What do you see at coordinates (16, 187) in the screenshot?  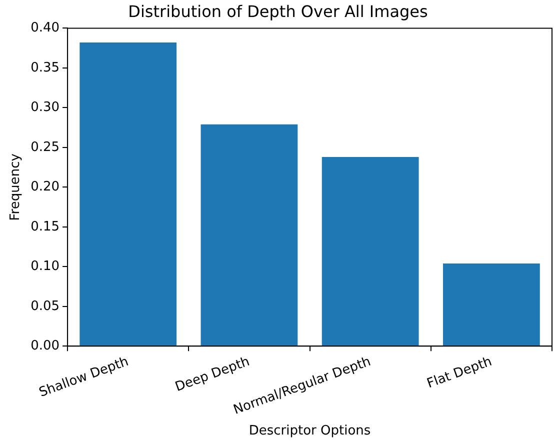 I see `y-axis-title: Frequency` at bounding box center [16, 187].